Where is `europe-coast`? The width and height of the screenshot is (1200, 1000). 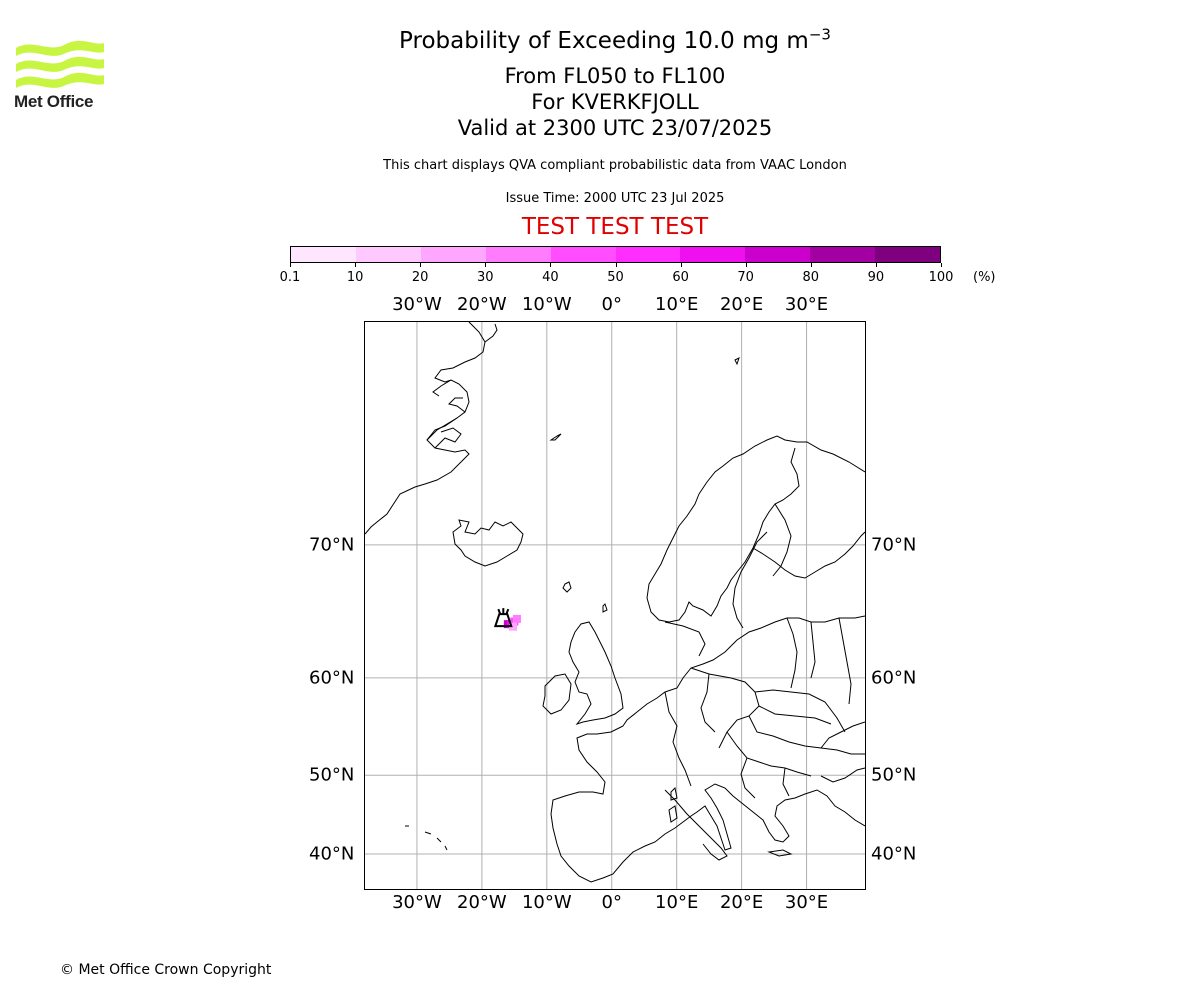
europe-coast is located at coordinates (707, 749).